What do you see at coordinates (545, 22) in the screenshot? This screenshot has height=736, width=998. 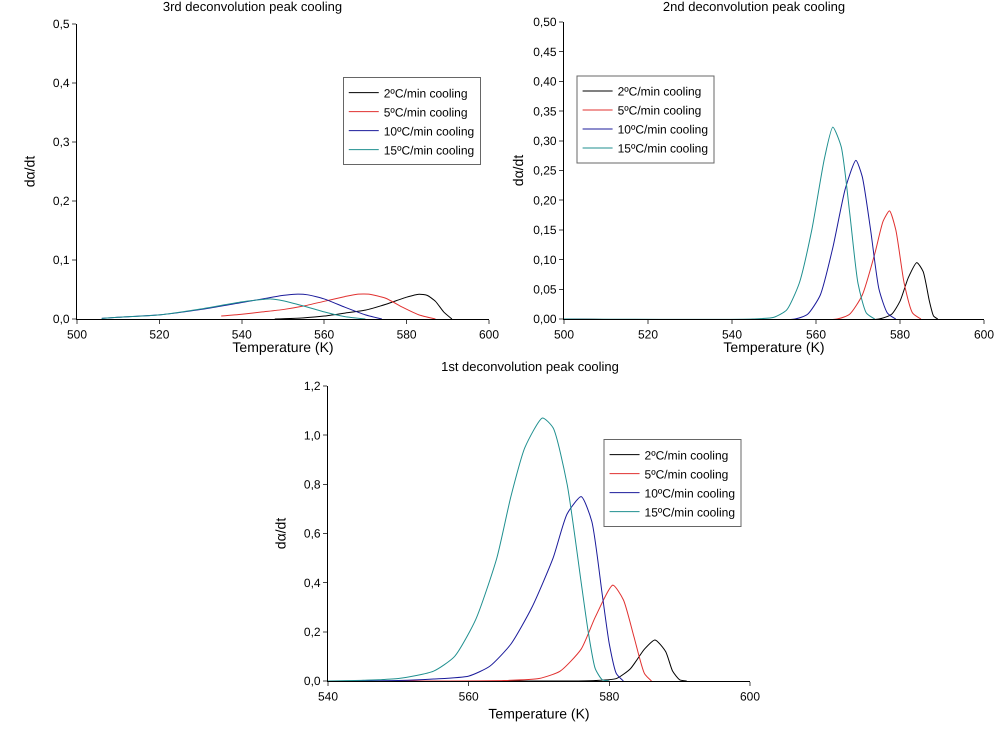 I see `y-tick-label: 0,50` at bounding box center [545, 22].